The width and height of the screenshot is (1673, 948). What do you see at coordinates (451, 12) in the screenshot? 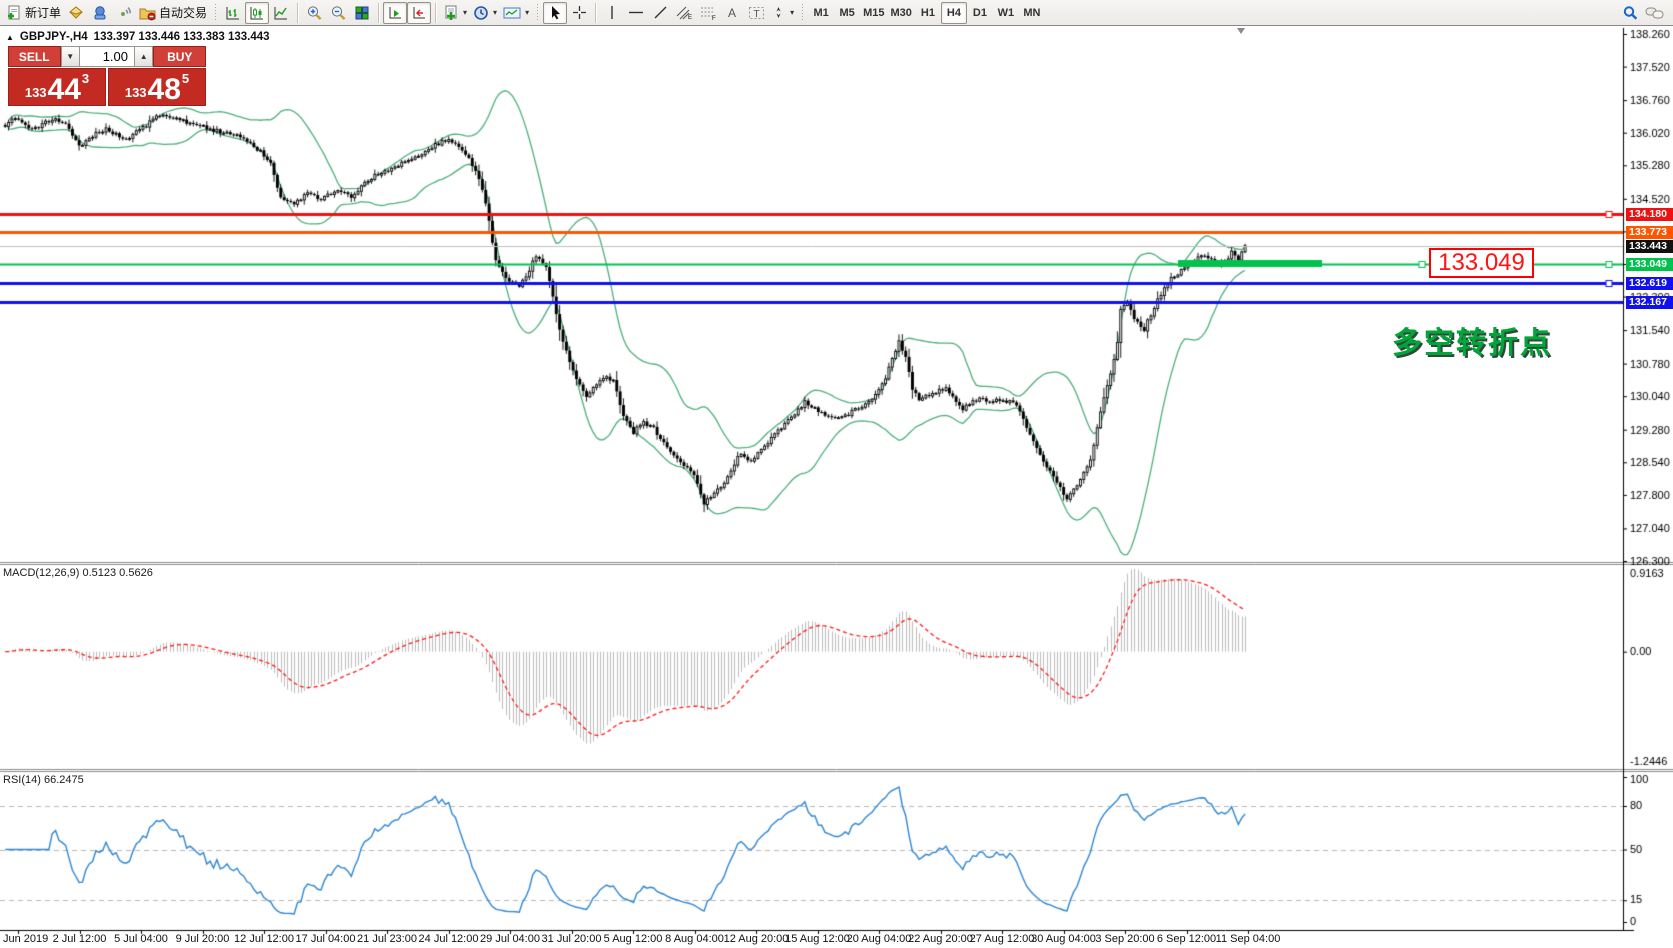
I see `indicators-icon` at bounding box center [451, 12].